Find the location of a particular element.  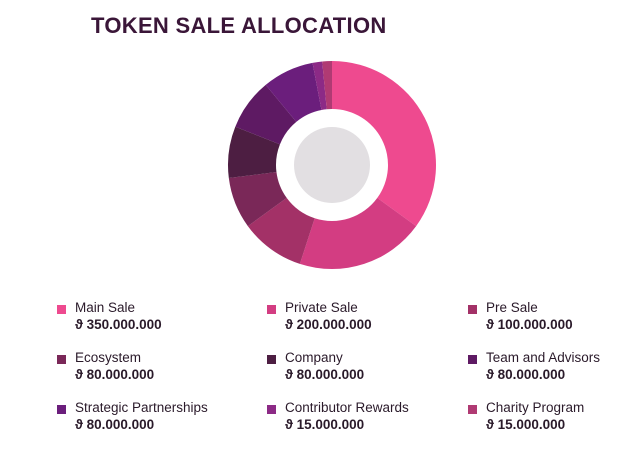

donut-slice-contributor-rewards is located at coordinates (319, 85).